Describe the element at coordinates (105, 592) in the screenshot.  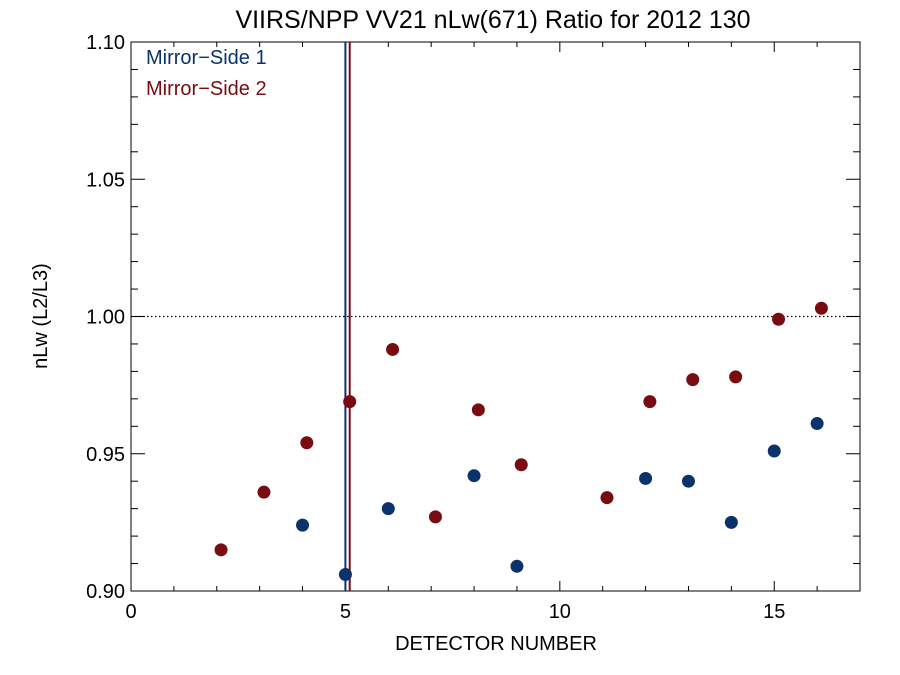
I see `y-tick-label: 0.90` at that location.